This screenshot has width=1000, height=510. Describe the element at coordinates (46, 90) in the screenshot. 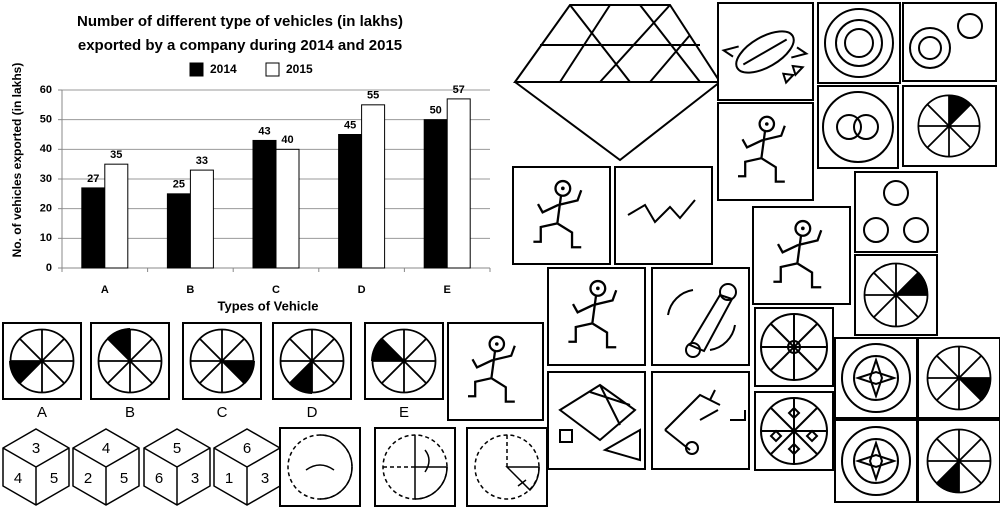

I see `y-tick-label: 60` at that location.